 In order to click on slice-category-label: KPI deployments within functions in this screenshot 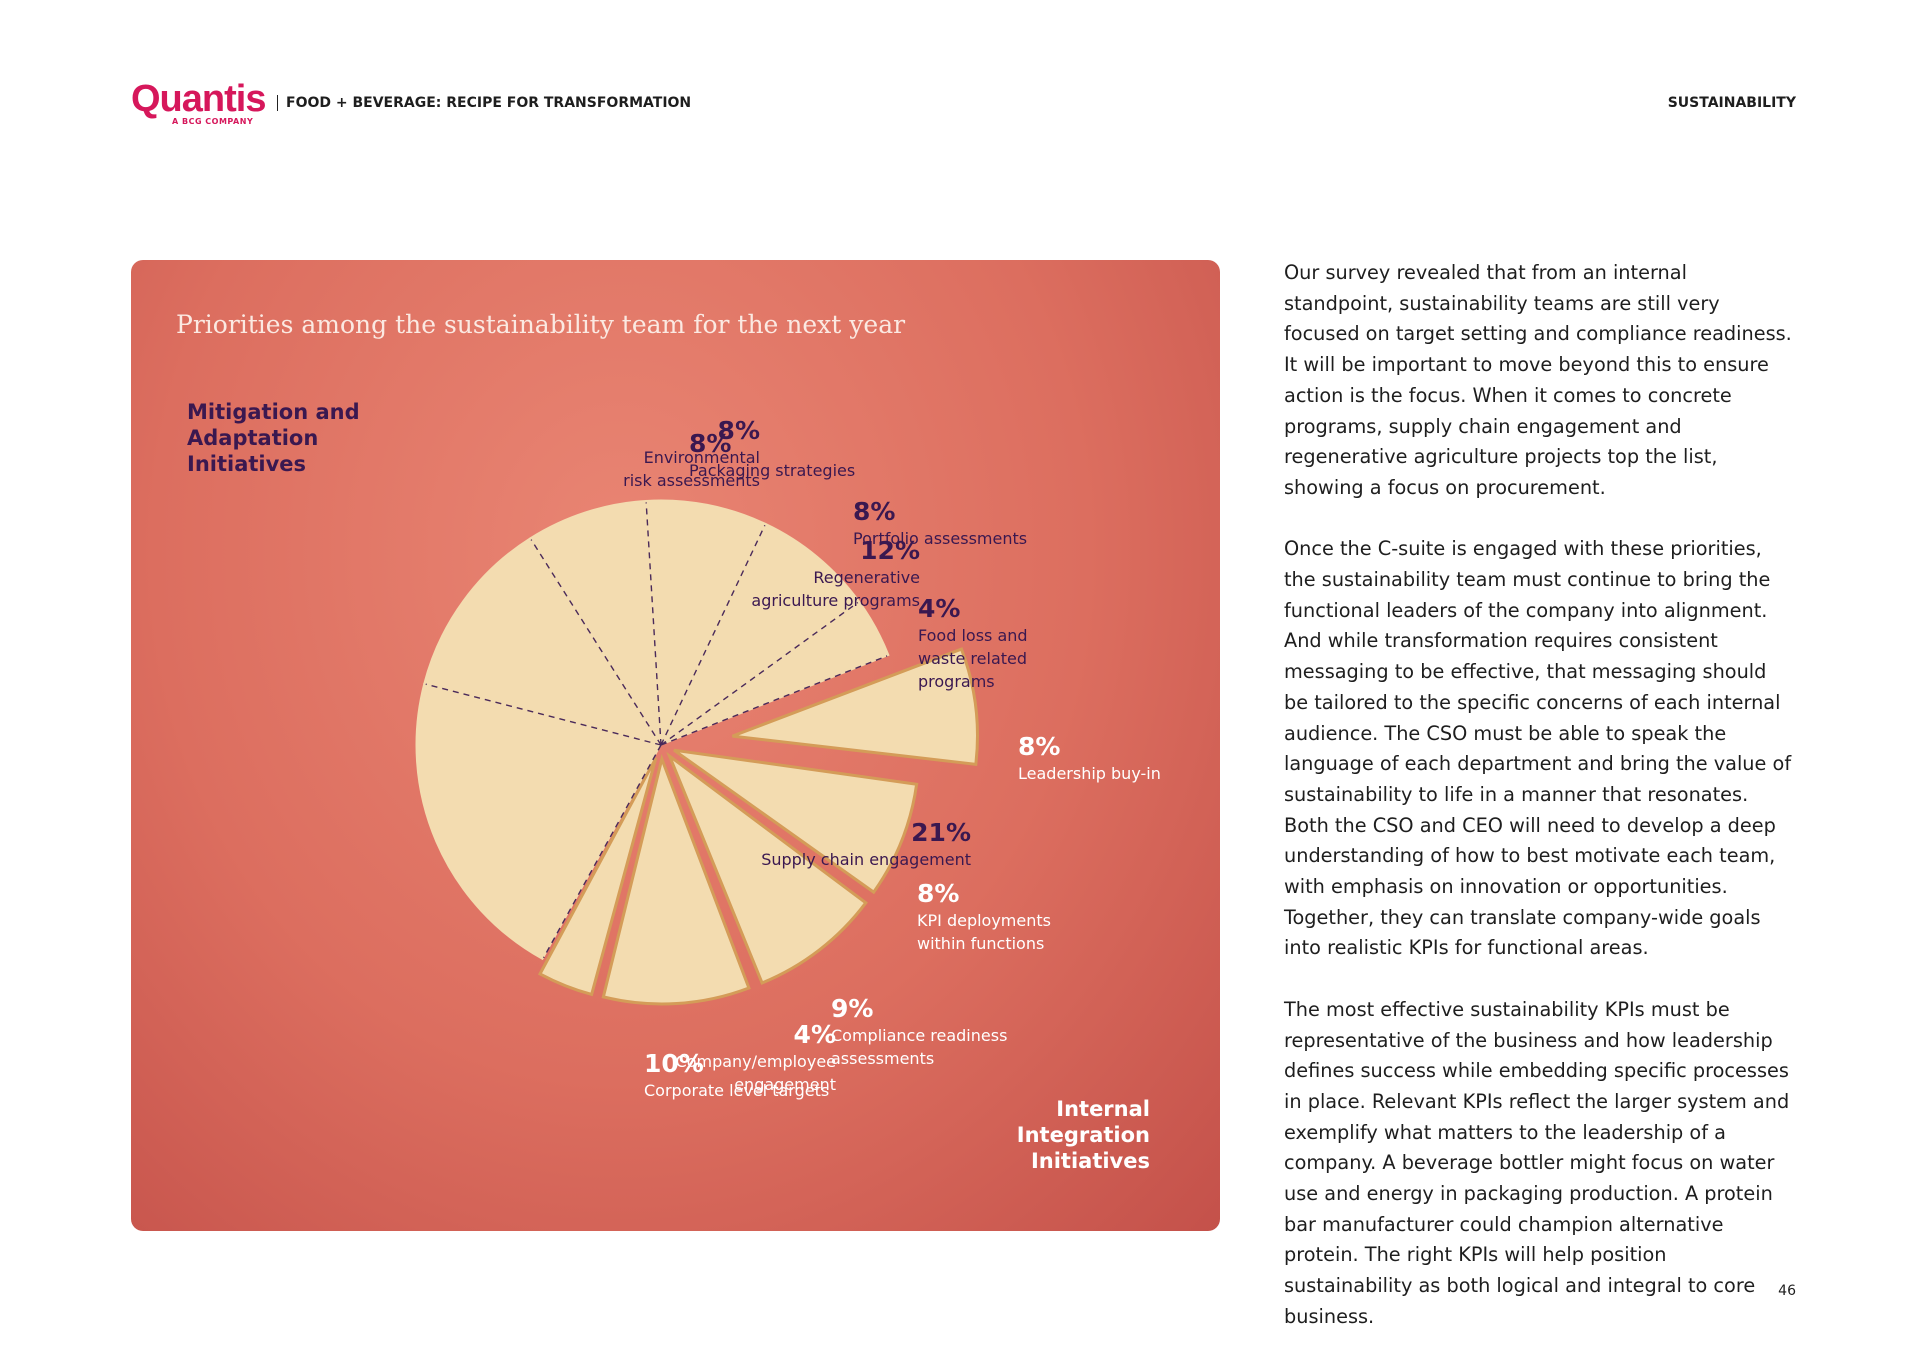, I will do `click(984, 932)`.